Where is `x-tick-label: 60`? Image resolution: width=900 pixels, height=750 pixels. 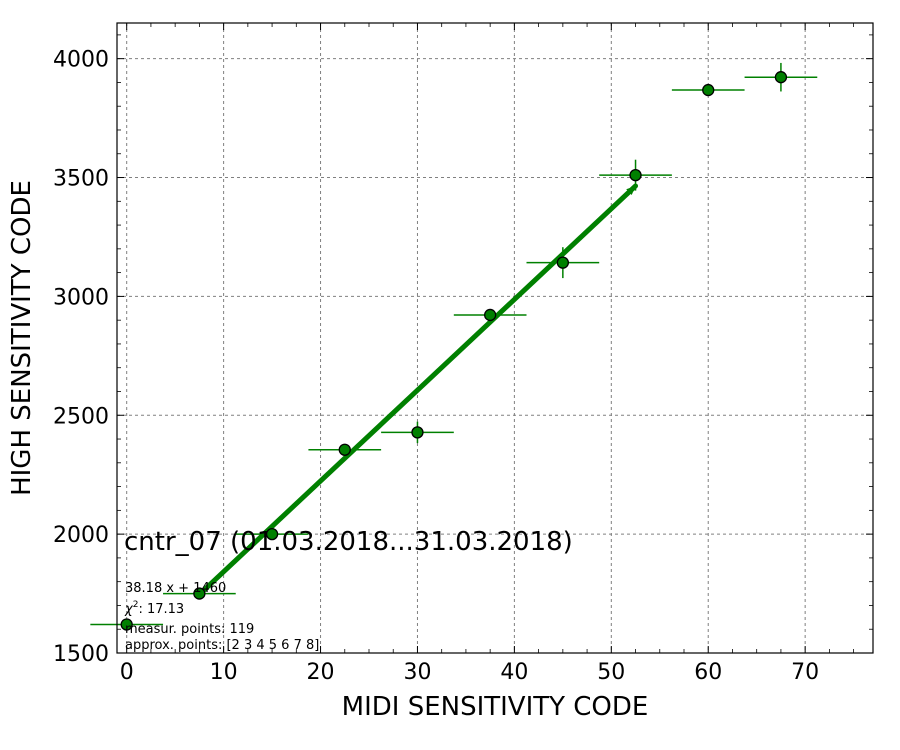 x-tick-label: 60 is located at coordinates (708, 672).